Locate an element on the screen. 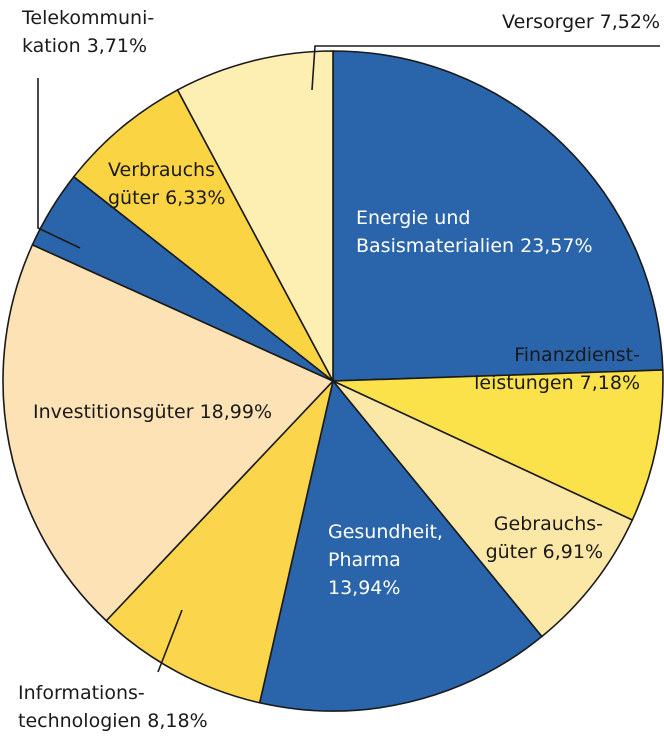 This screenshot has width=664, height=738. slice-label: Informations- is located at coordinates (81, 693).